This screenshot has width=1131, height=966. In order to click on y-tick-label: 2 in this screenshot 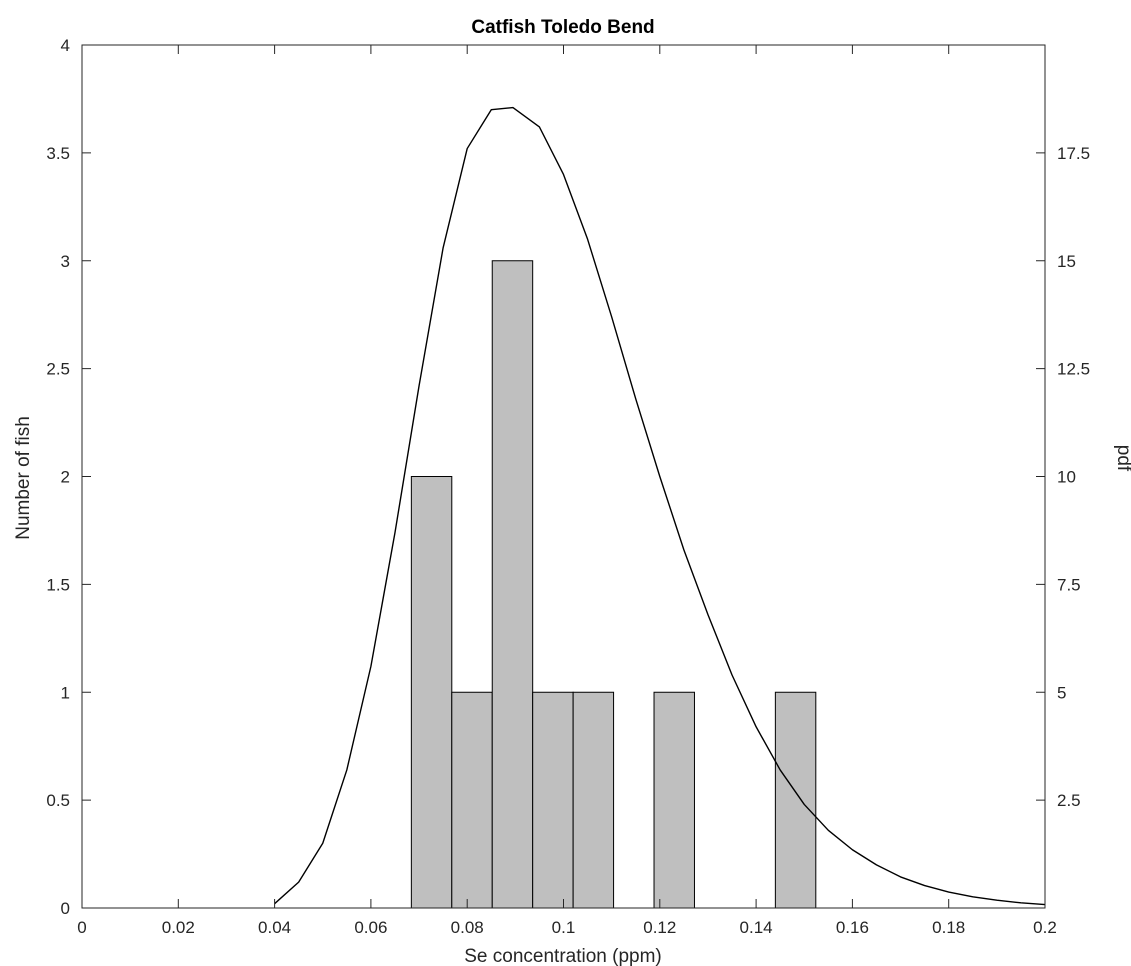, I will do `click(65, 477)`.